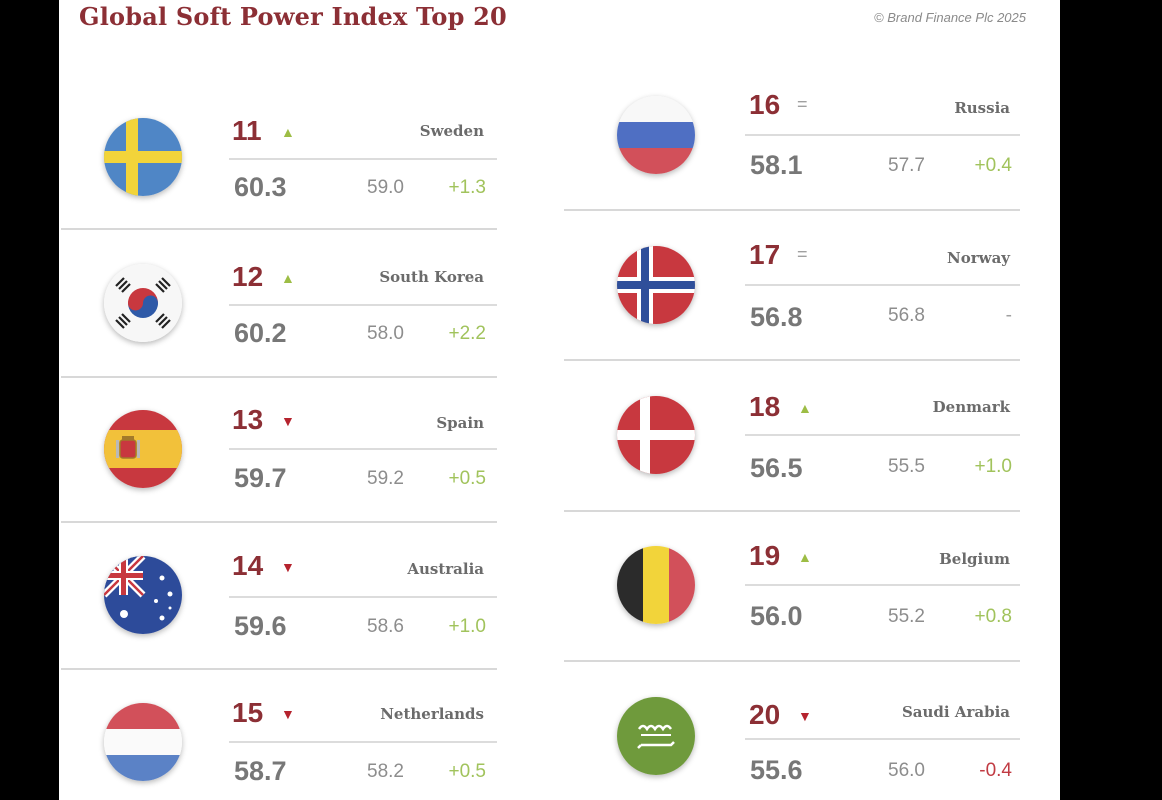  Describe the element at coordinates (460, 423) in the screenshot. I see `country-name: Spain` at that location.